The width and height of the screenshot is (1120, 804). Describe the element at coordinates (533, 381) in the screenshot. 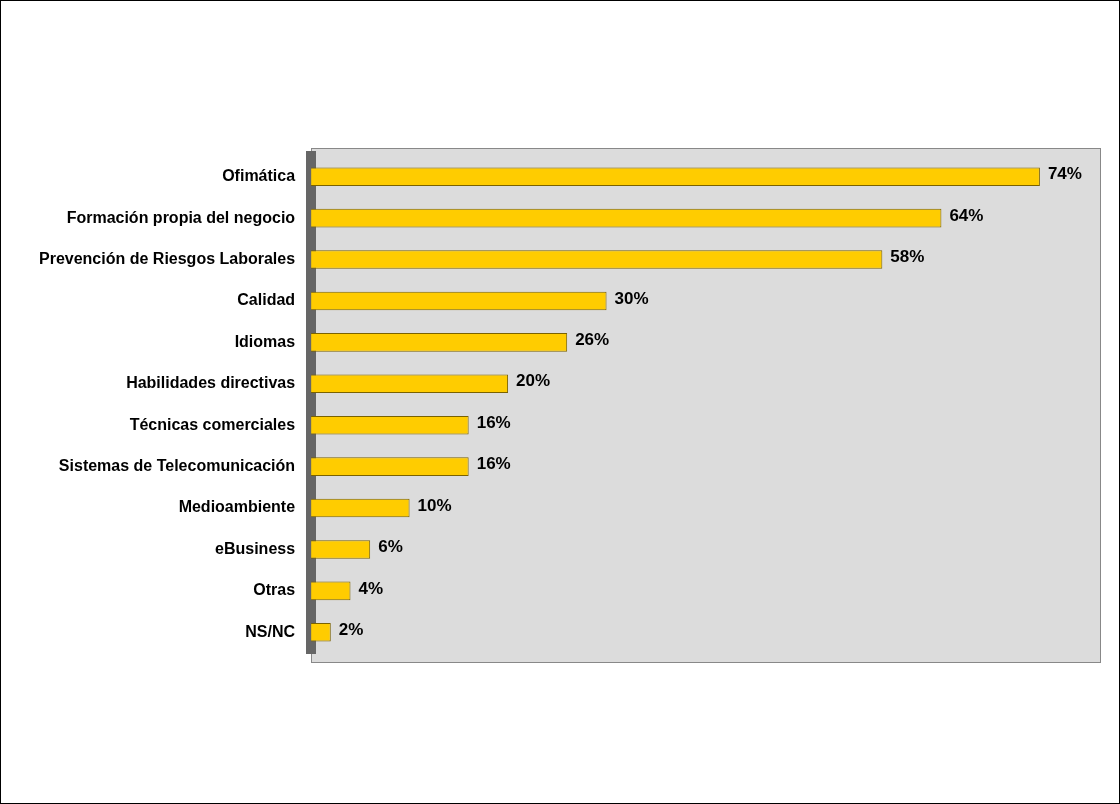

I see `data-label: 20%` at that location.